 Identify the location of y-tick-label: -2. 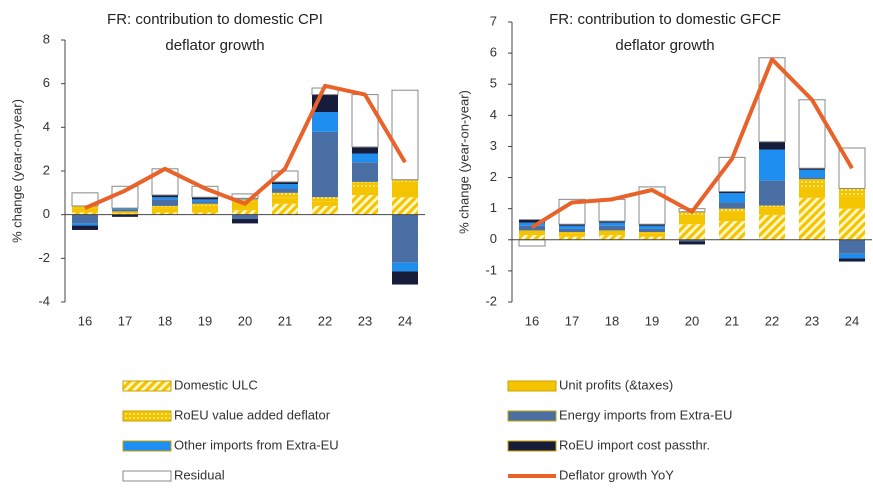
(491, 300).